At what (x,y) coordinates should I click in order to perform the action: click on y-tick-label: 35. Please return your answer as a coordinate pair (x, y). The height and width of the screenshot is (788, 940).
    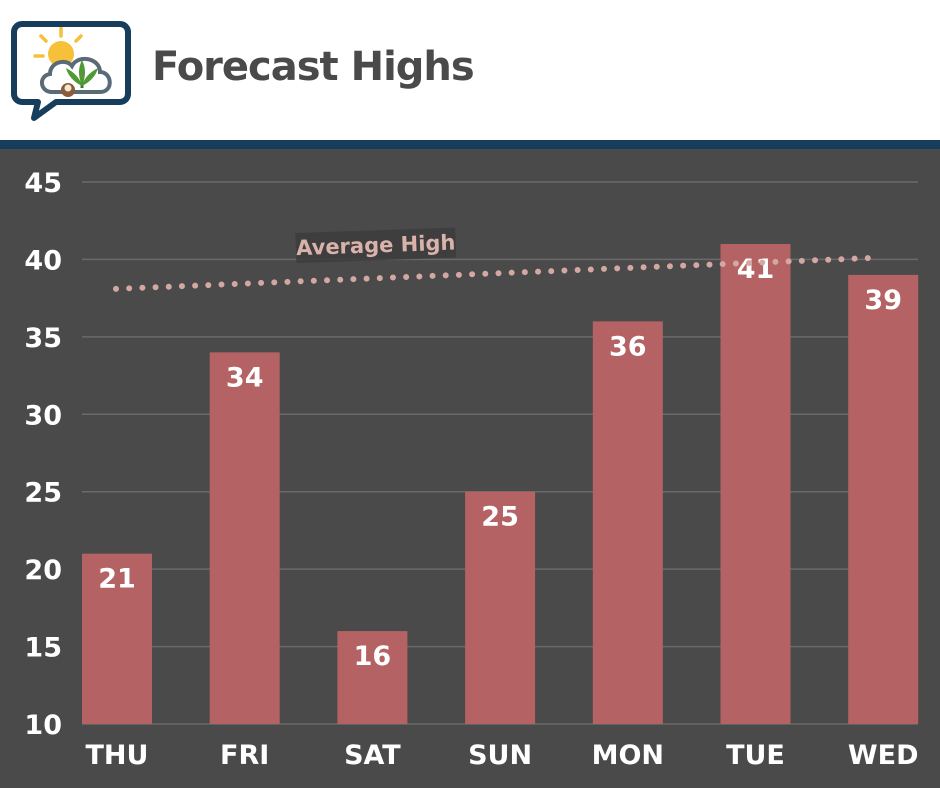
    Looking at the image, I should click on (43, 338).